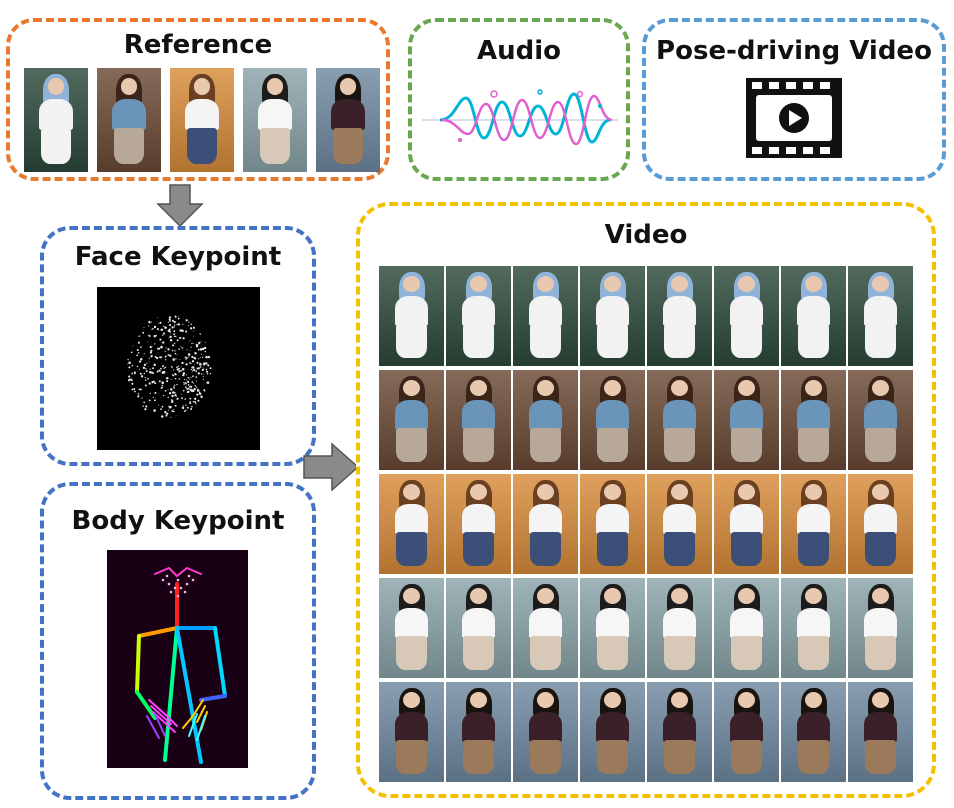 The image size is (954, 808). I want to click on reference-image-blue-hair-girl, so click(56, 120).